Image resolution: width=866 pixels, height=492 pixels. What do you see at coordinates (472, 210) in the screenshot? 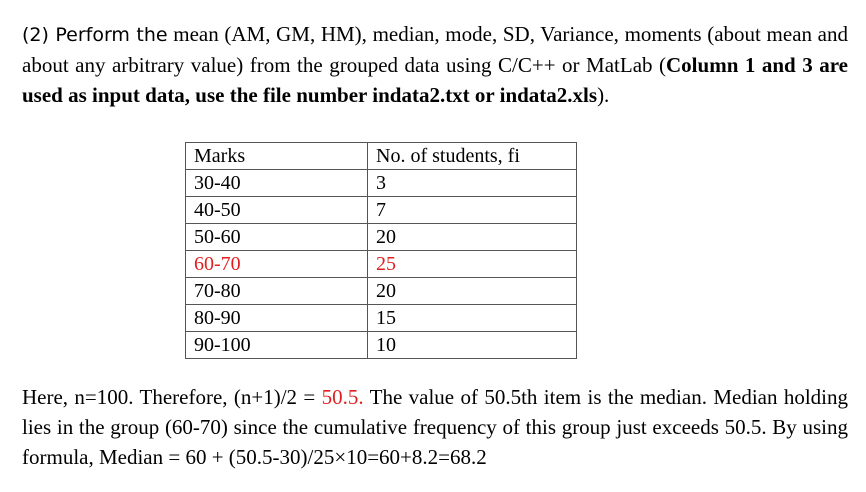
I see `students-cell: 7` at bounding box center [472, 210].